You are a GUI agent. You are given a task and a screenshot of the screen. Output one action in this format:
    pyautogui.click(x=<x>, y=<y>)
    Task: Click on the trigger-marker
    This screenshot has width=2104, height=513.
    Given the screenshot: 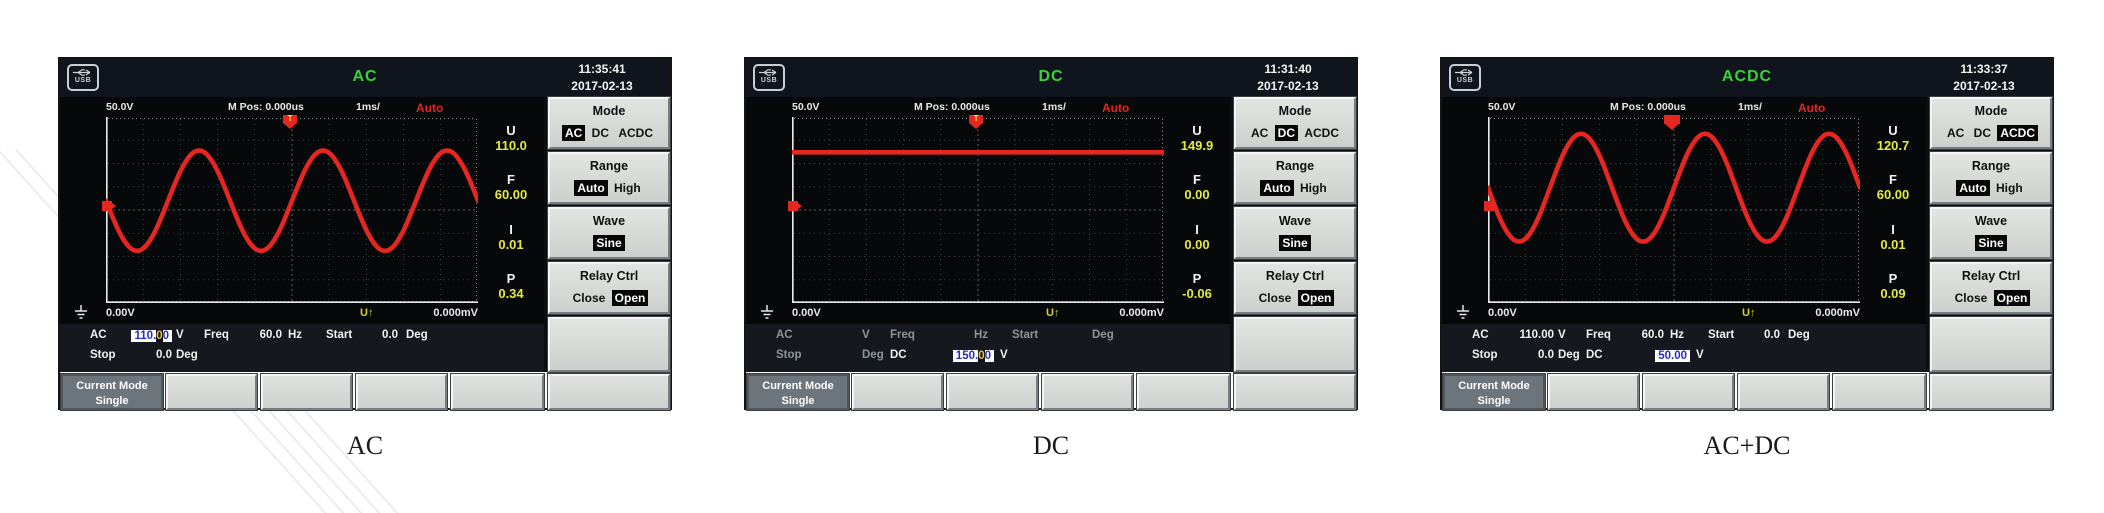 What is the action you would take?
    pyautogui.click(x=1672, y=122)
    